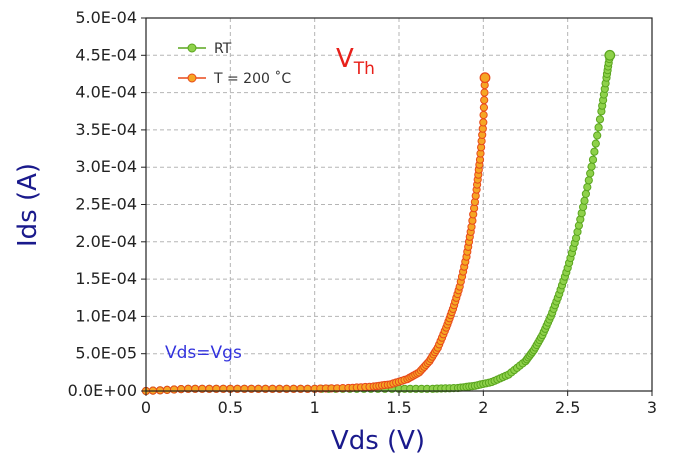 The width and height of the screenshot is (695, 473). I want to click on x-axis-ticks: 0 0.5 1 1.5 2 2.5 3, so click(399, 404).